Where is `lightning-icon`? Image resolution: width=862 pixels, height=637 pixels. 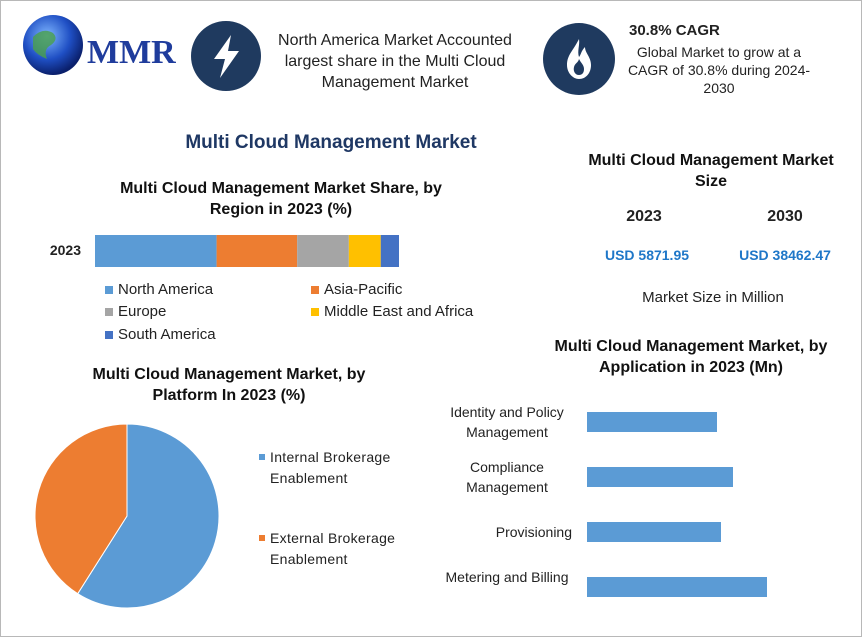
lightning-icon is located at coordinates (226, 56).